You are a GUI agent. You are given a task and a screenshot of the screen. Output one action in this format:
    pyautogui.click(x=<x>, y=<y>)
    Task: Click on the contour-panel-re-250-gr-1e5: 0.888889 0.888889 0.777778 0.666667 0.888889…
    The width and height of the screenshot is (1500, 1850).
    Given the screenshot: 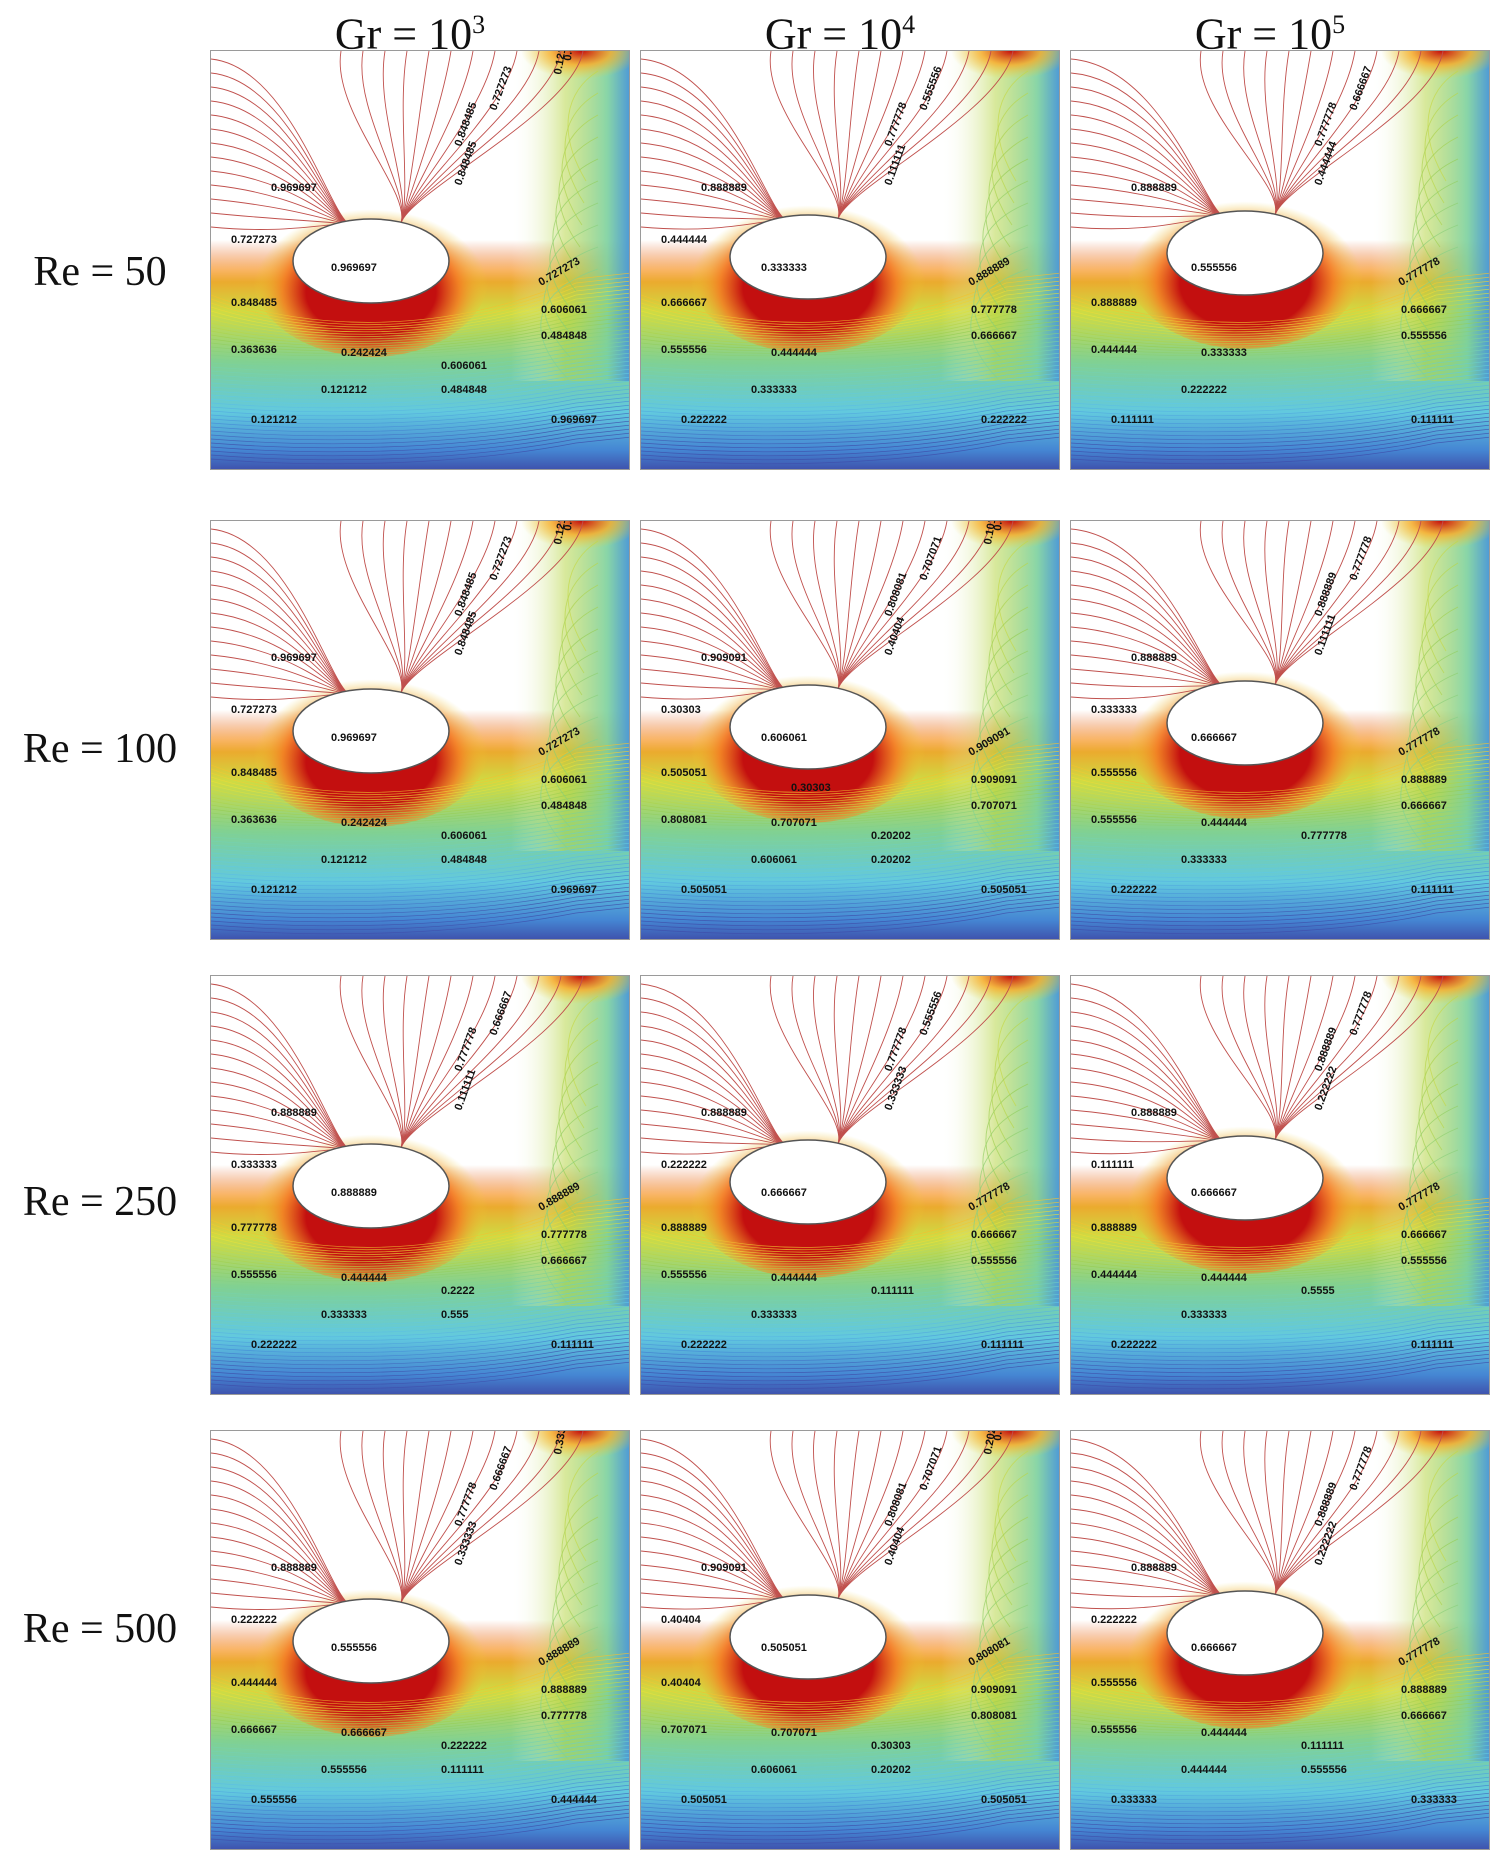 What is the action you would take?
    pyautogui.click(x=1280, y=1185)
    